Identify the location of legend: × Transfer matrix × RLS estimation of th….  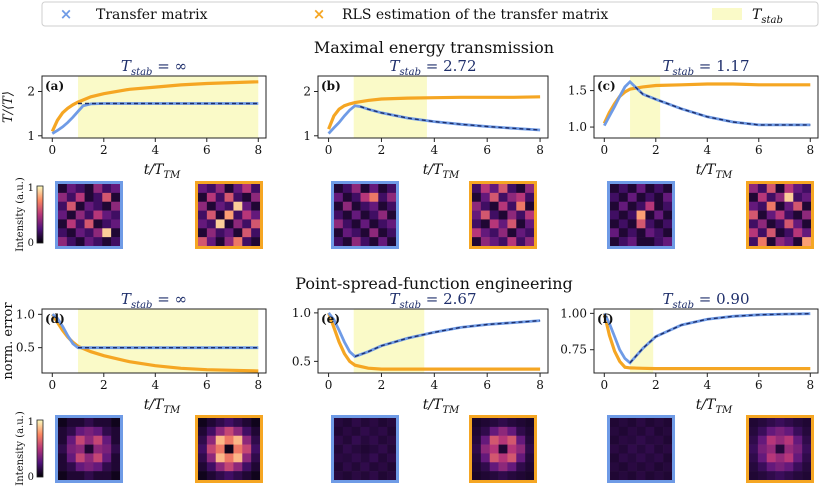
(430, 14).